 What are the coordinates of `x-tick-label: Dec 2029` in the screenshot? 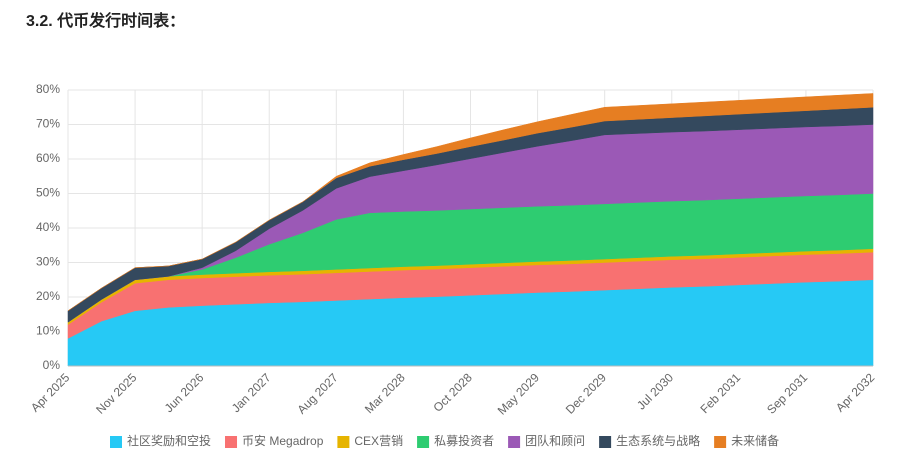 It's located at (586, 393).